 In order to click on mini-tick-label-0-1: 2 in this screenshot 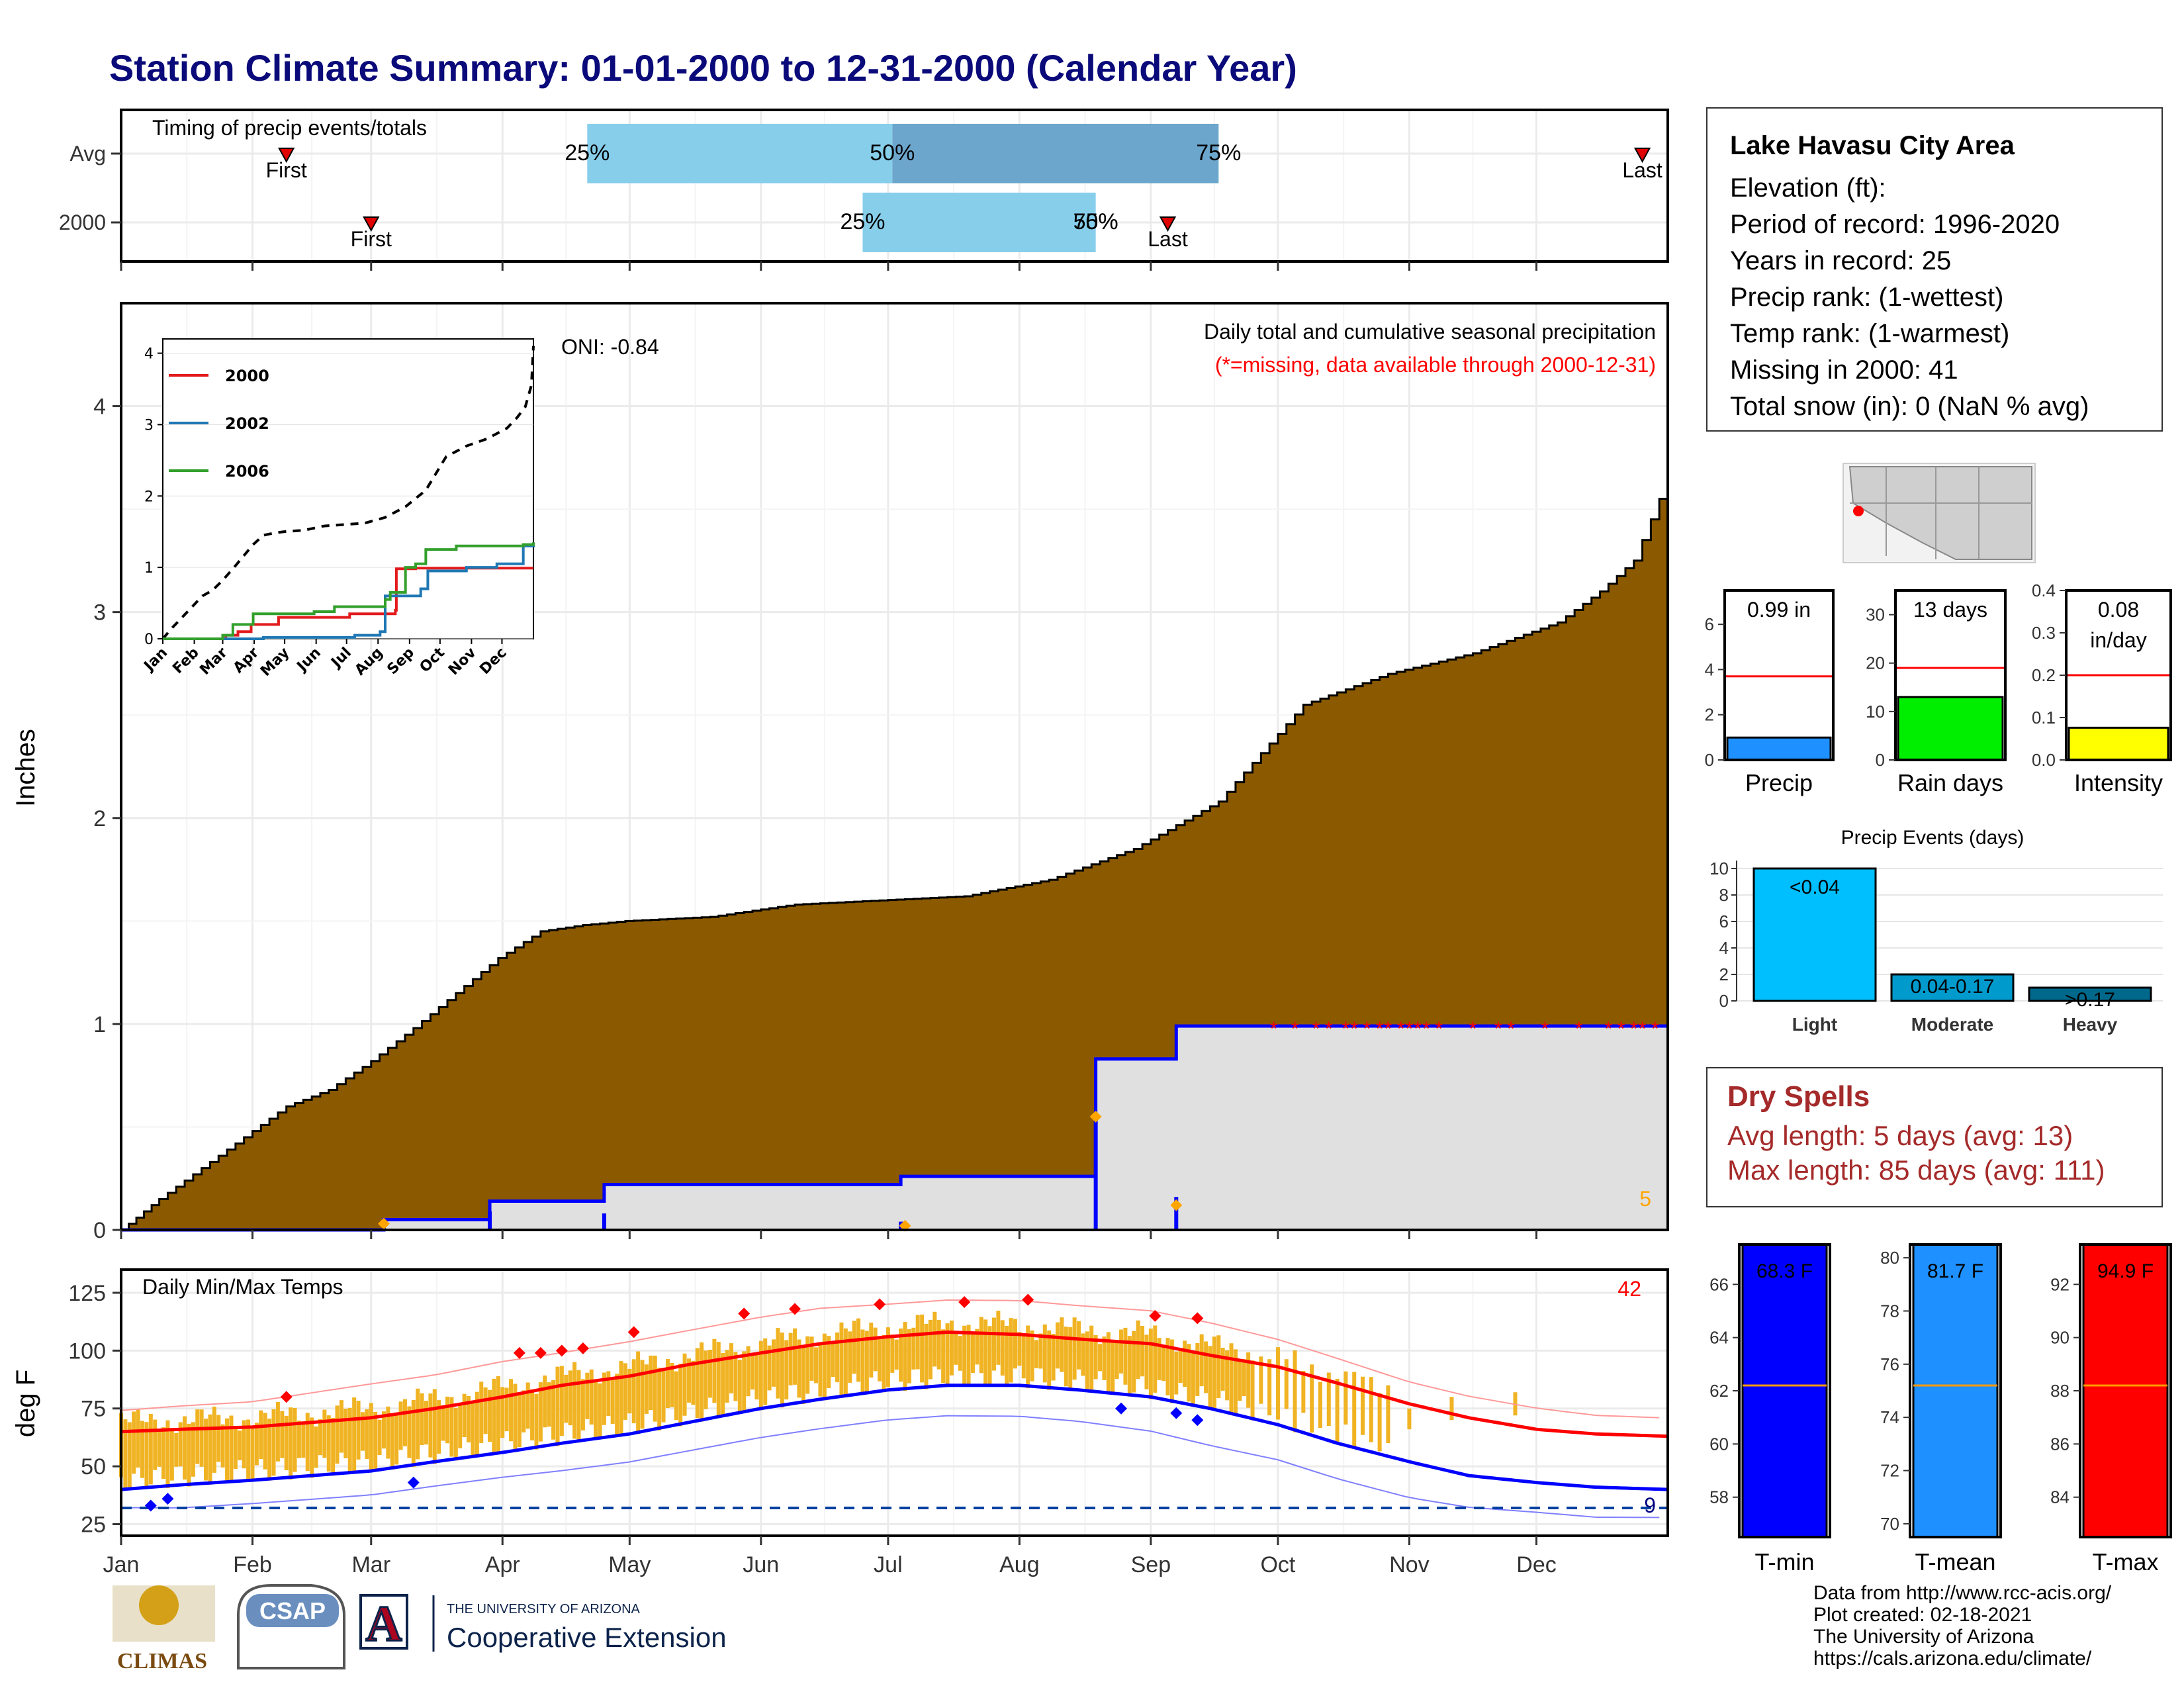, I will do `click(1709, 715)`.